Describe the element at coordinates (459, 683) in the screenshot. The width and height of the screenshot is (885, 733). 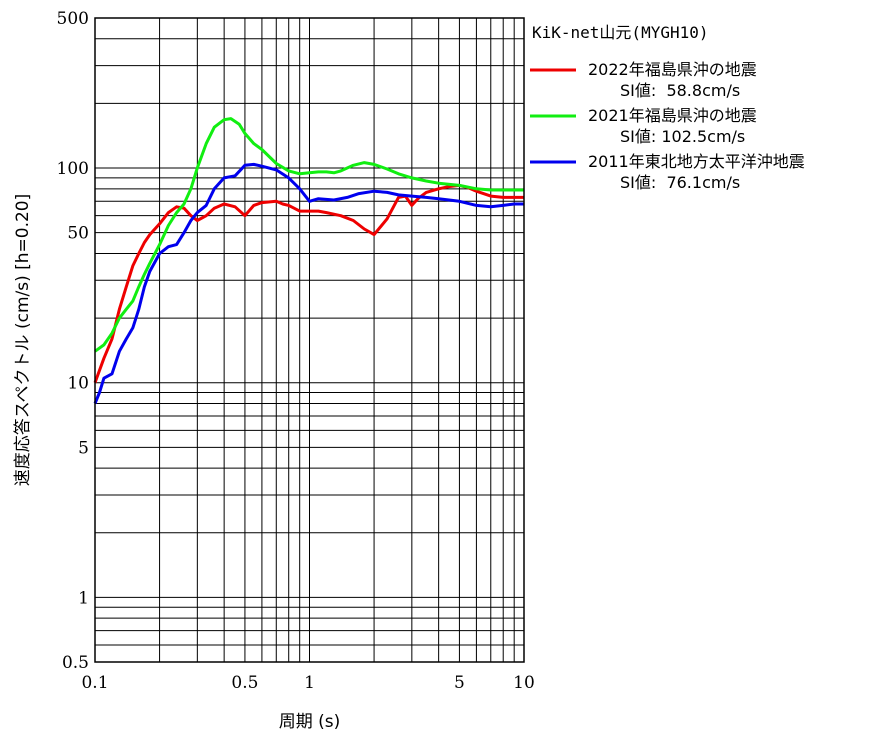
I see `x-tick-label: 5` at that location.